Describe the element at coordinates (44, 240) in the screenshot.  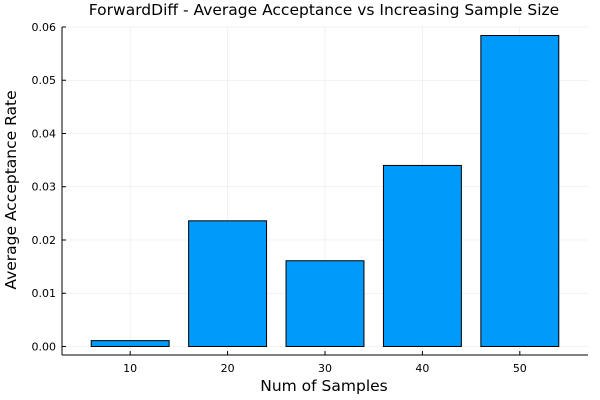
I see `y-tick-label: 0.02` at that location.